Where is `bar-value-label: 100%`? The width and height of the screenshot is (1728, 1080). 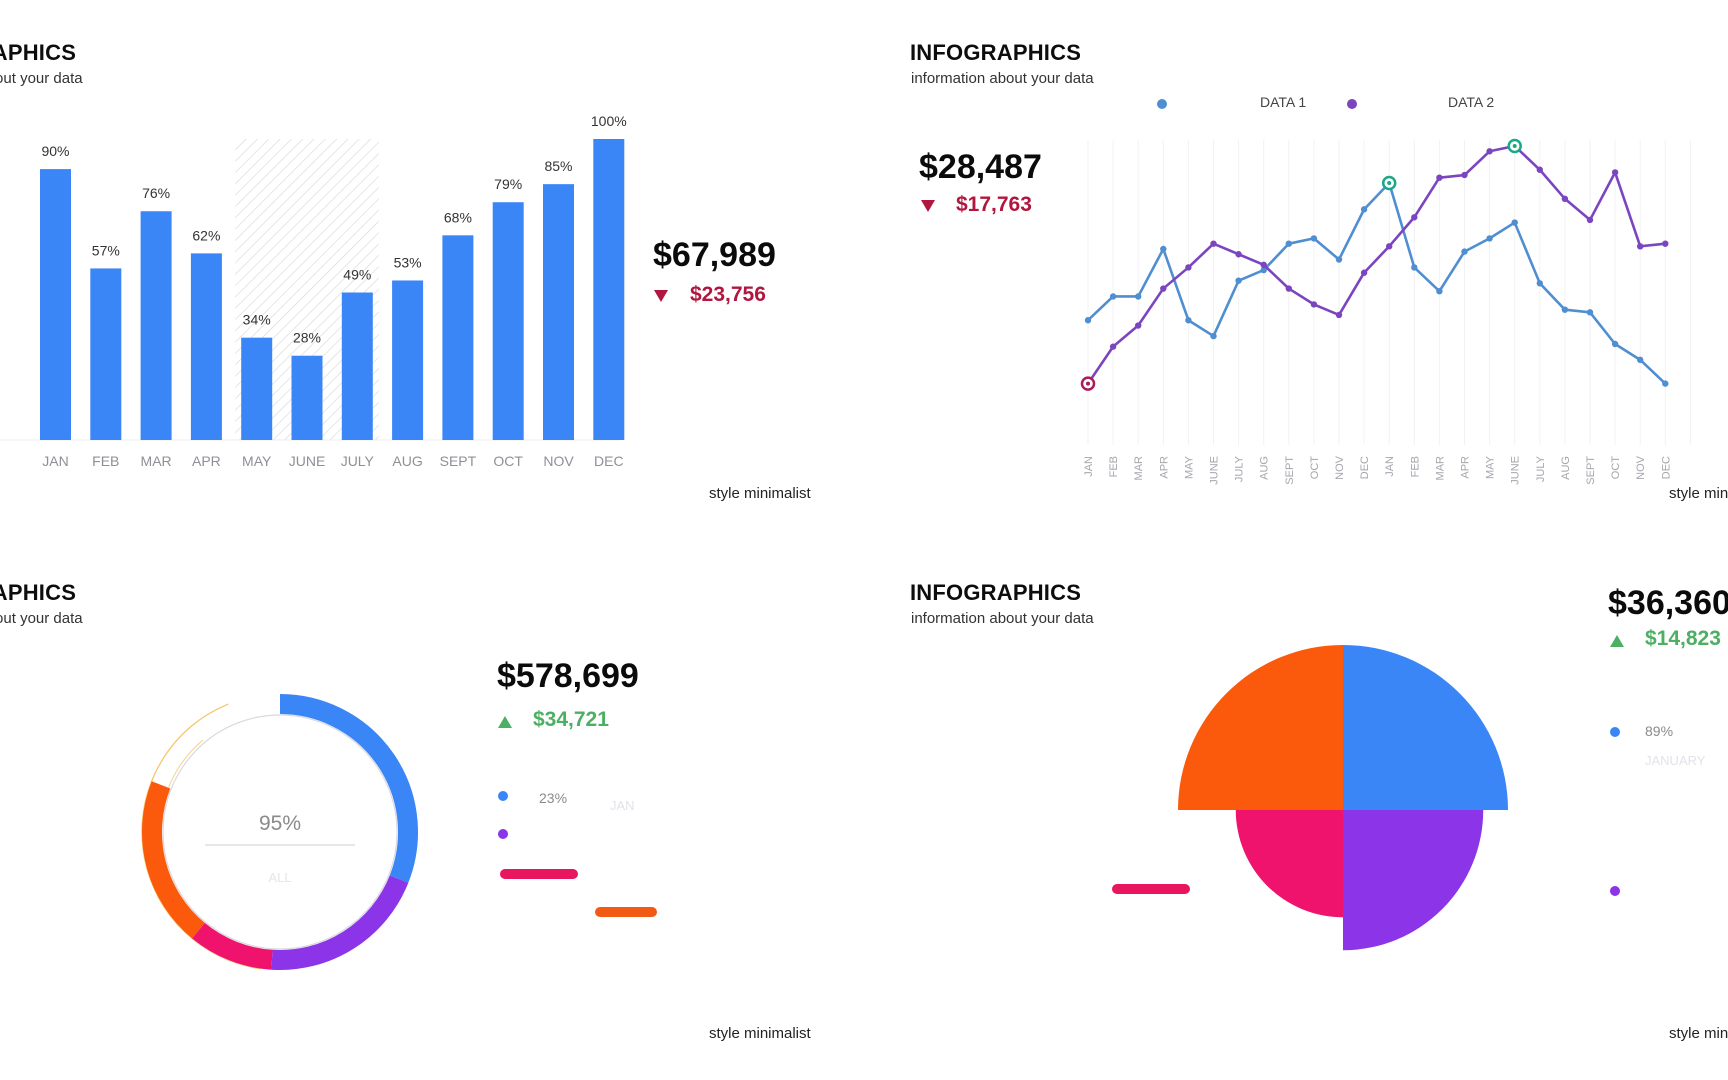
bar-value-label: 100% is located at coordinates (609, 121).